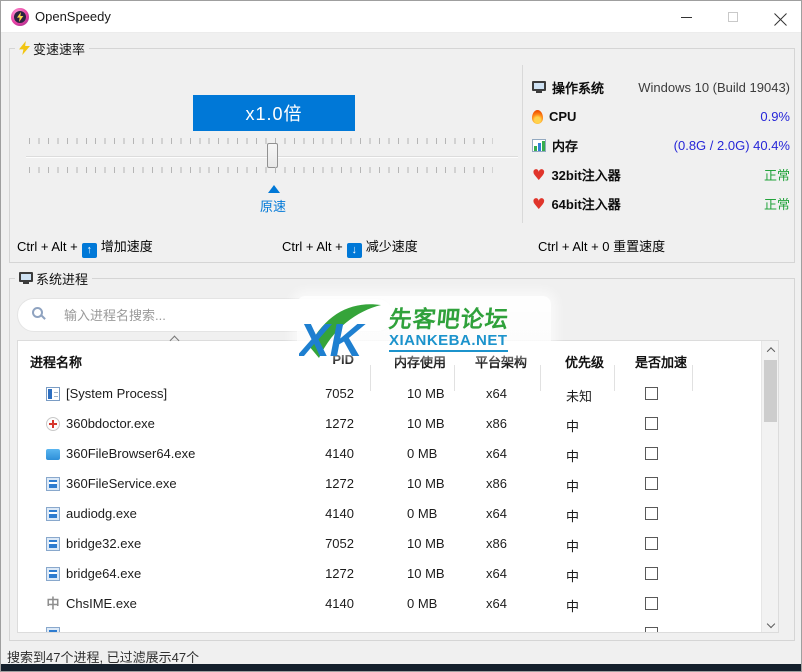 The width and height of the screenshot is (802, 672). I want to click on minimize-button, so click(686, 17).